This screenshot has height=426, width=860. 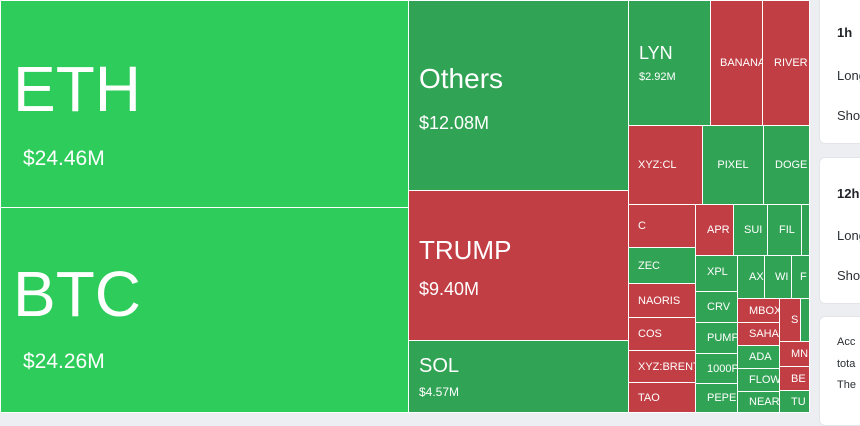 I want to click on tile-xpl-symbol: XPL, so click(x=717, y=272).